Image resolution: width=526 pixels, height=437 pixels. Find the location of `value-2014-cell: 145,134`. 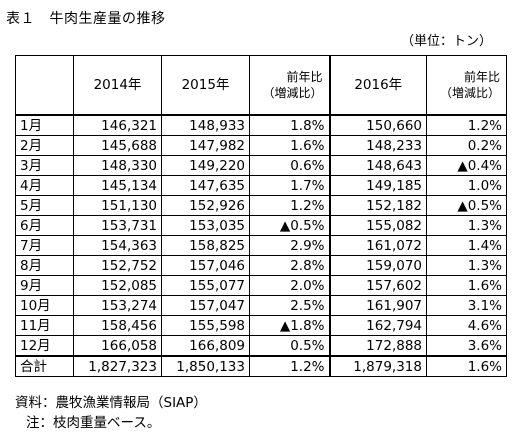

value-2014-cell: 145,134 is located at coordinates (117, 185).